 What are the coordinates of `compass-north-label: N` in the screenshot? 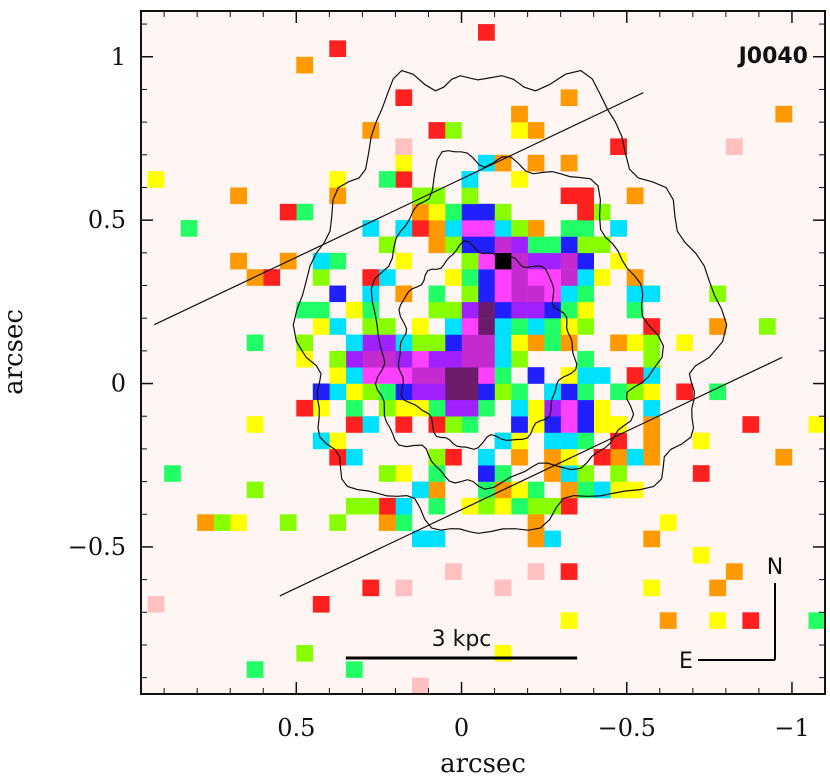 It's located at (775, 567).